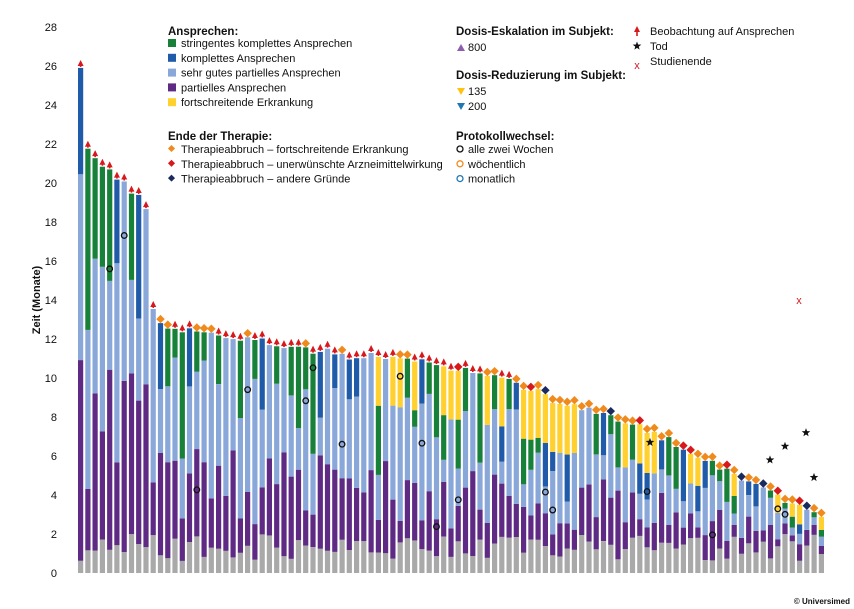 The height and width of the screenshot is (609, 854). I want to click on legend-label: Studienende, so click(681, 62).